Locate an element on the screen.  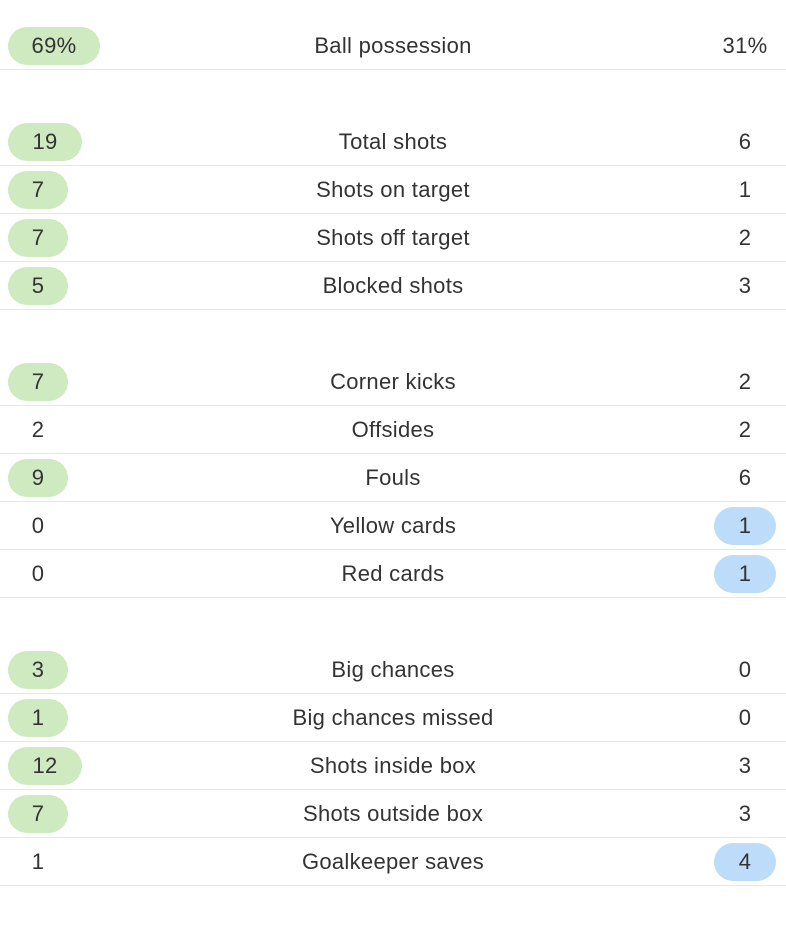
stat-label: Offsides is located at coordinates (393, 429).